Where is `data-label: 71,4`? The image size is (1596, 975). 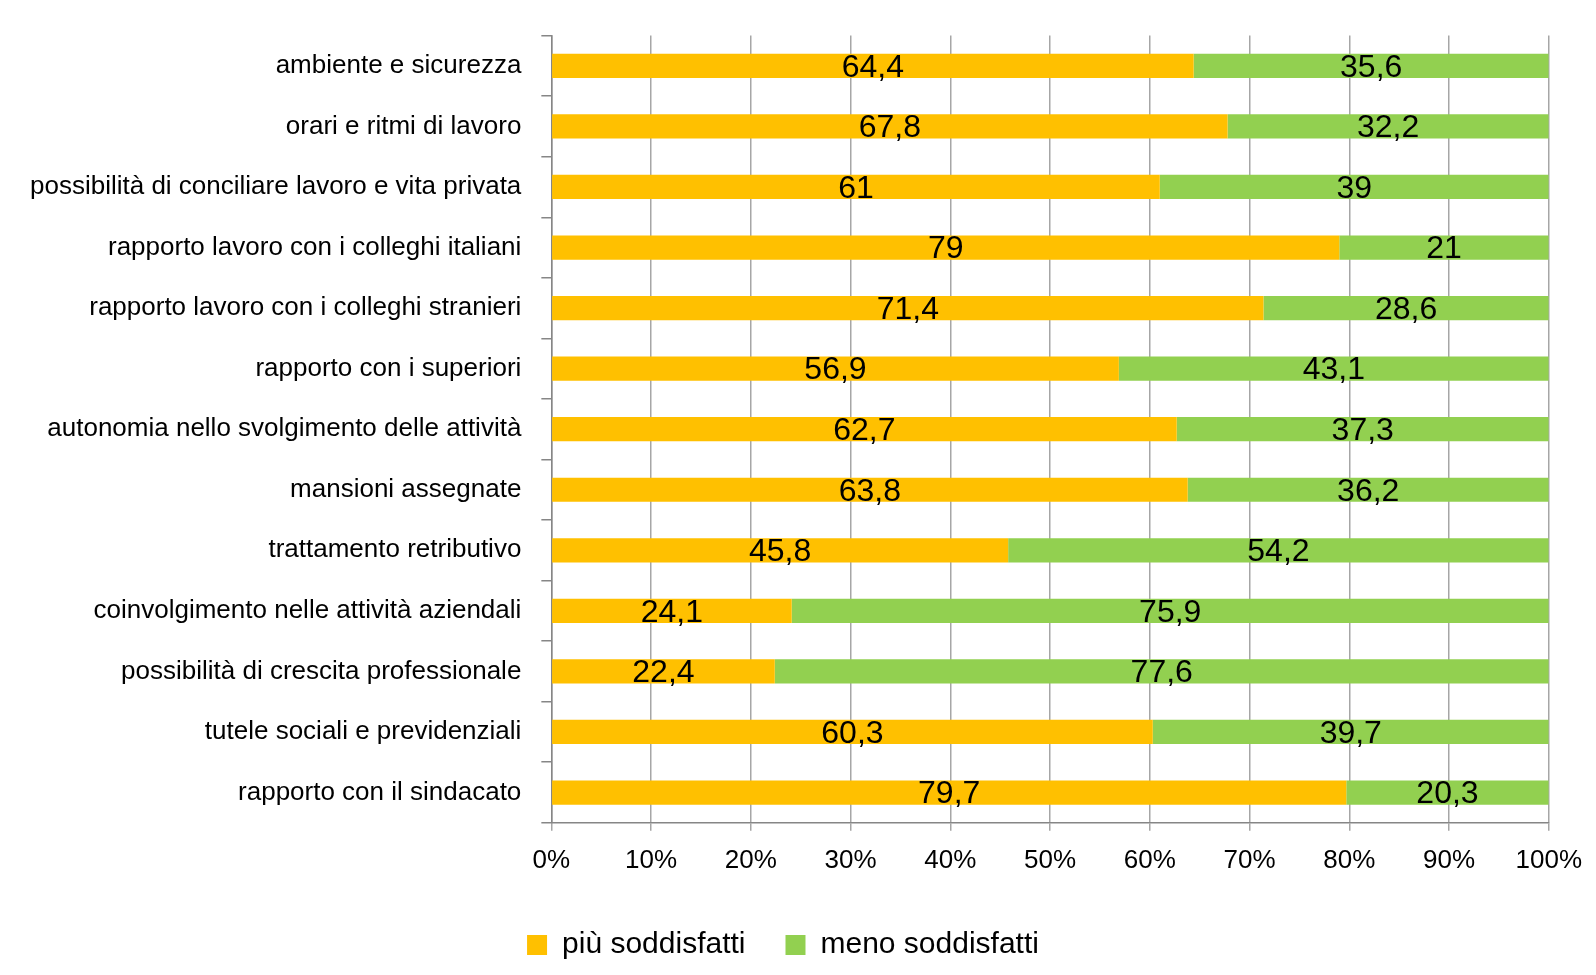 data-label: 71,4 is located at coordinates (907, 307).